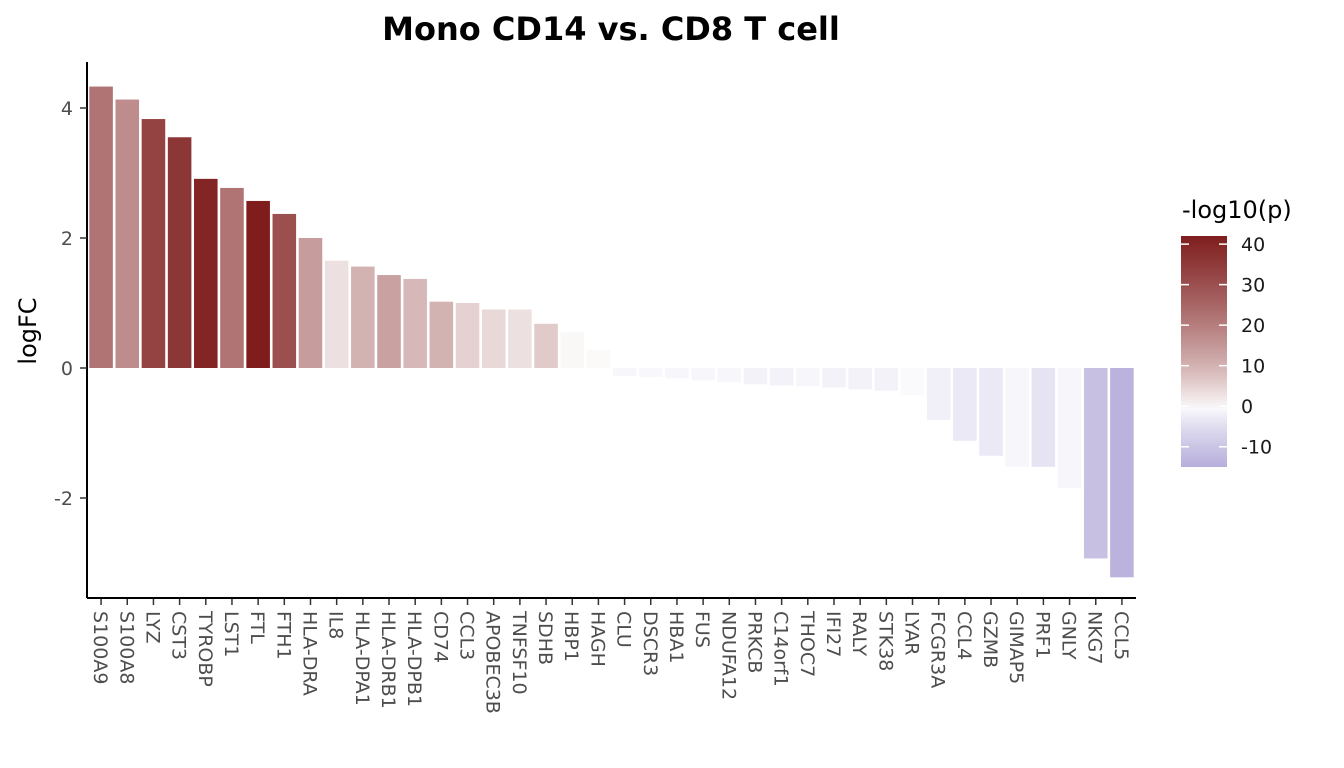  I want to click on bar-fth1, so click(284, 290).